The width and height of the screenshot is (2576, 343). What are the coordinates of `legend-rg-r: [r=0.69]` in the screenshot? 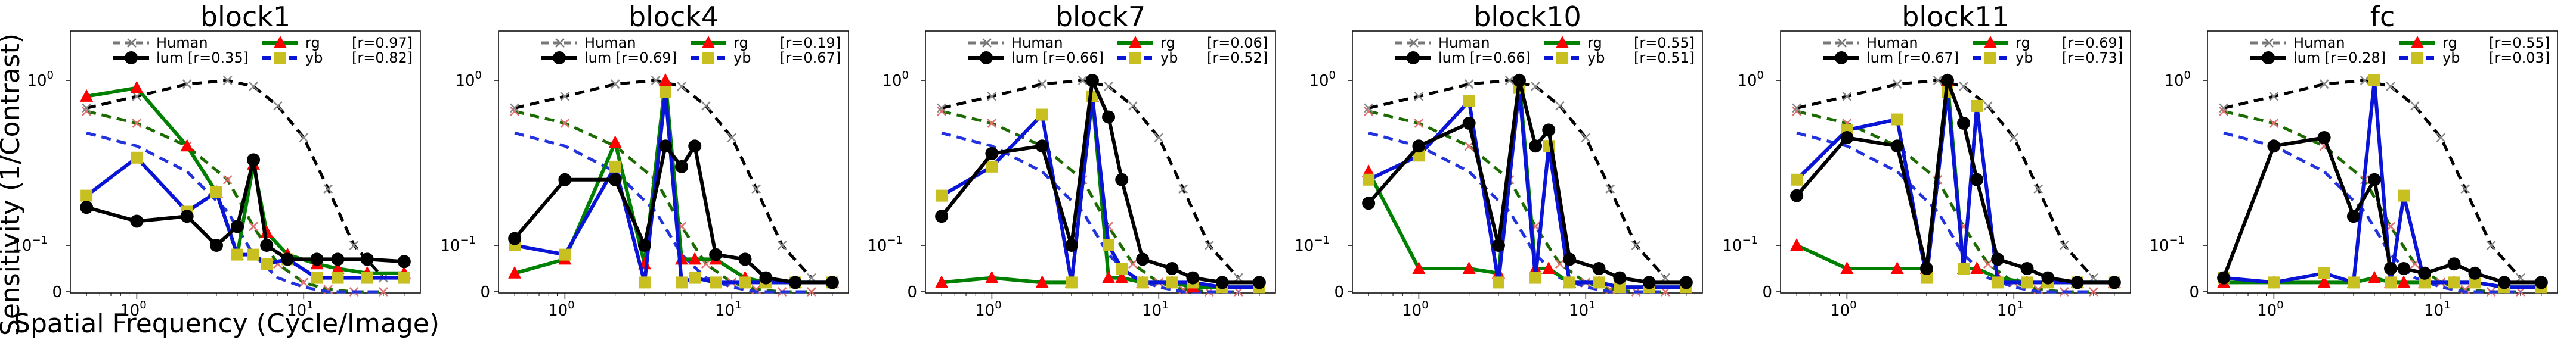 It's located at (2093, 43).